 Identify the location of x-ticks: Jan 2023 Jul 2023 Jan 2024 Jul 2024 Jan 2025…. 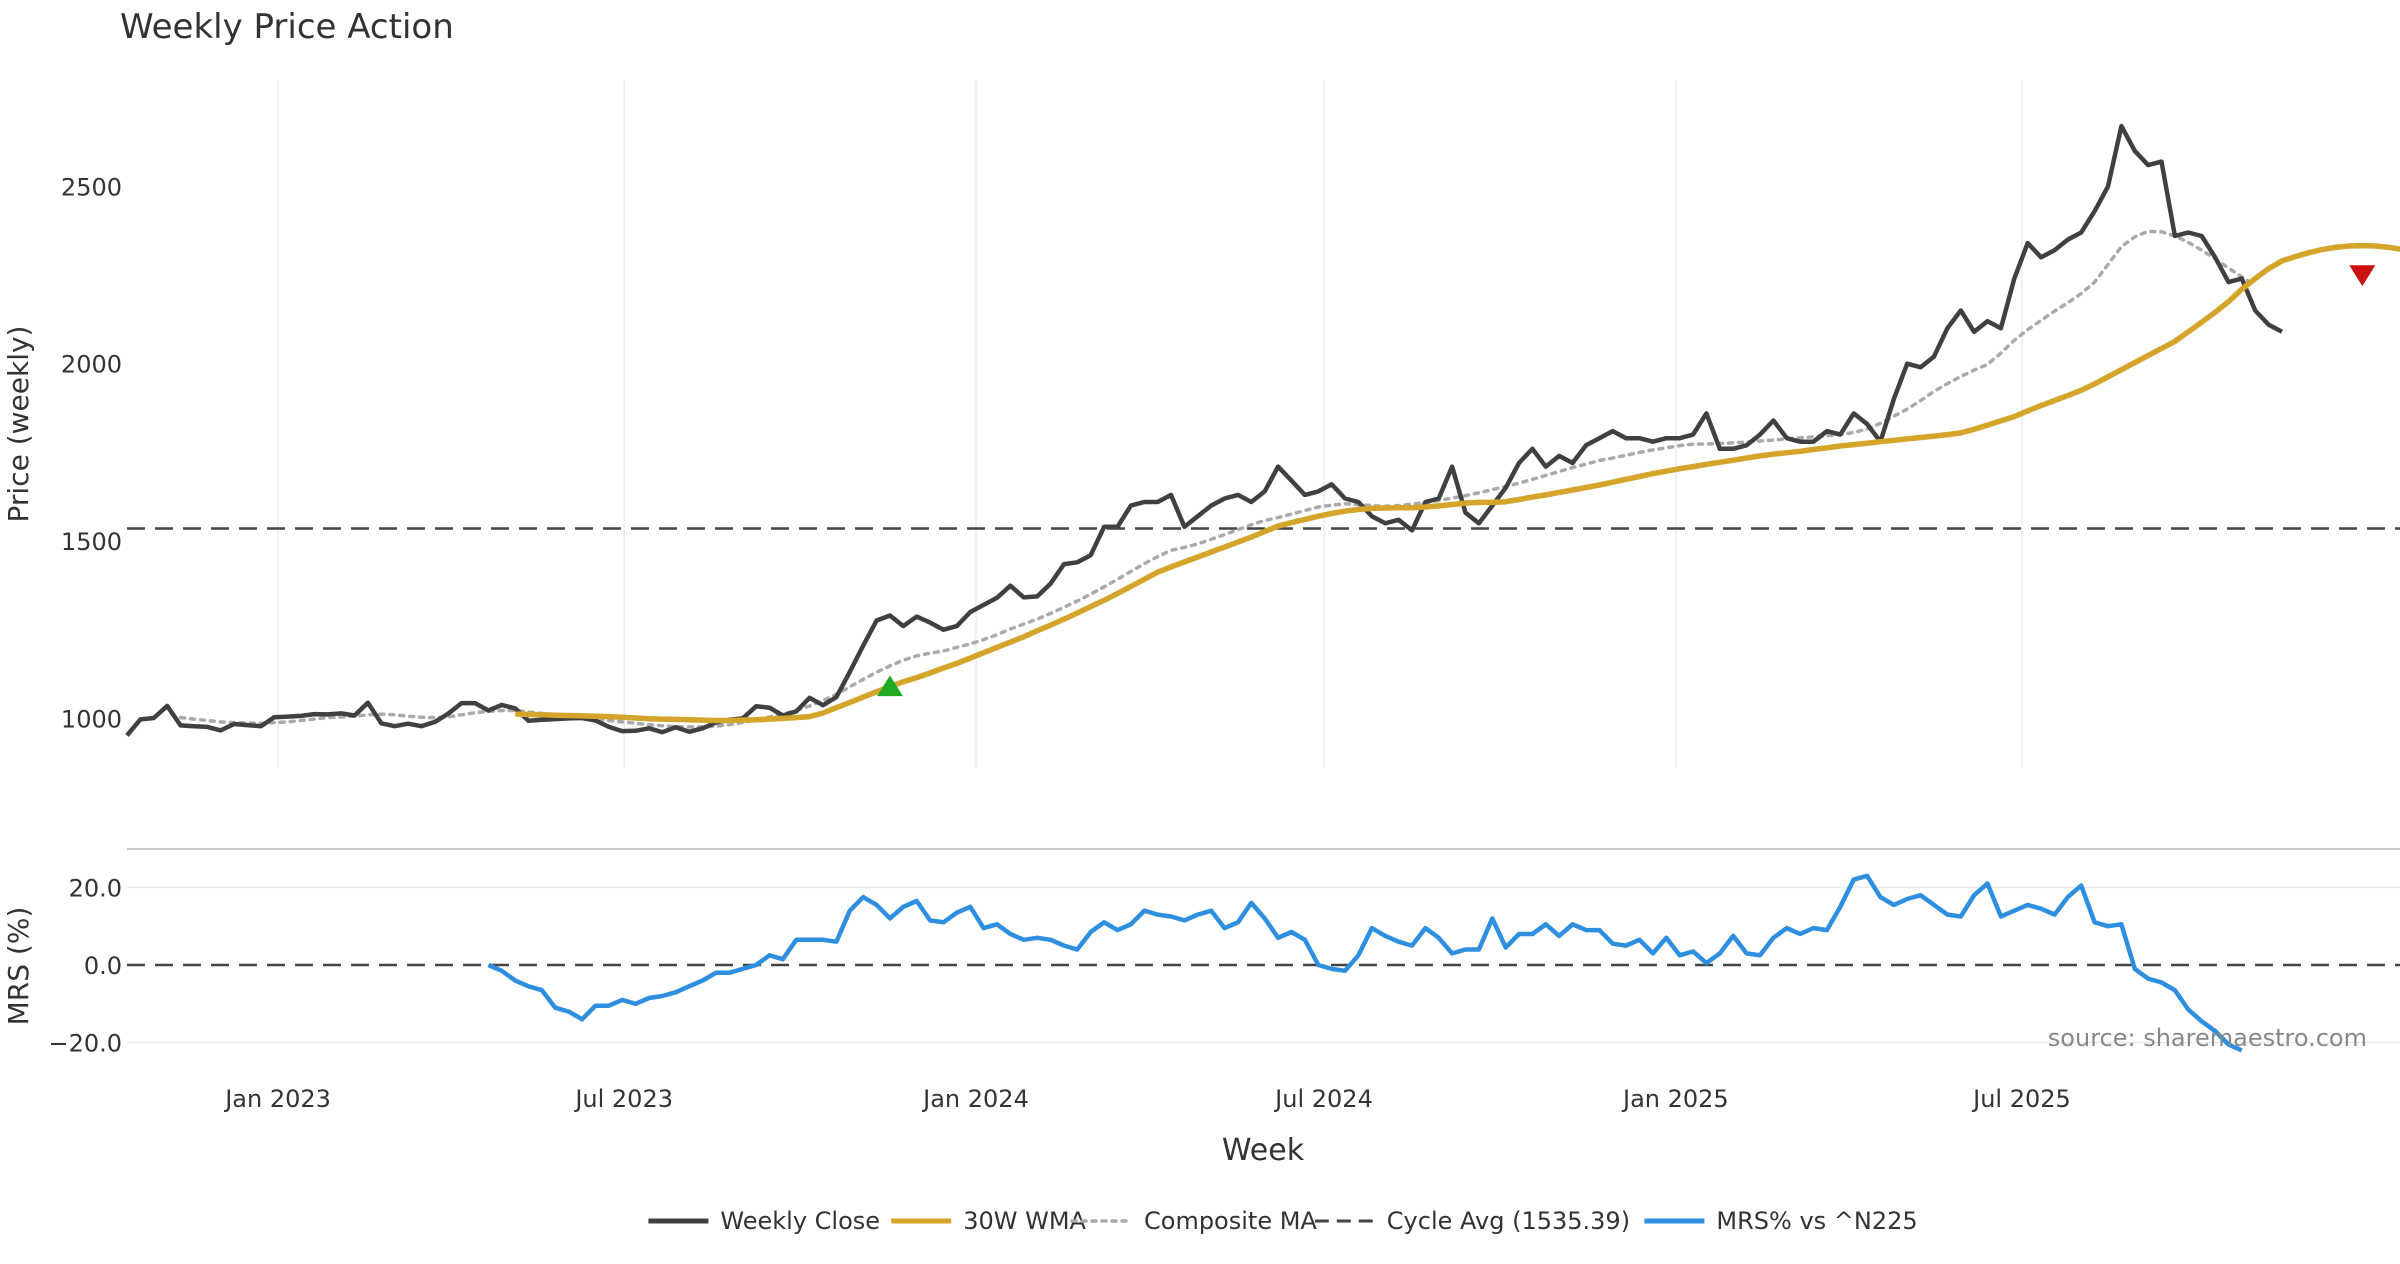
(1147, 1099).